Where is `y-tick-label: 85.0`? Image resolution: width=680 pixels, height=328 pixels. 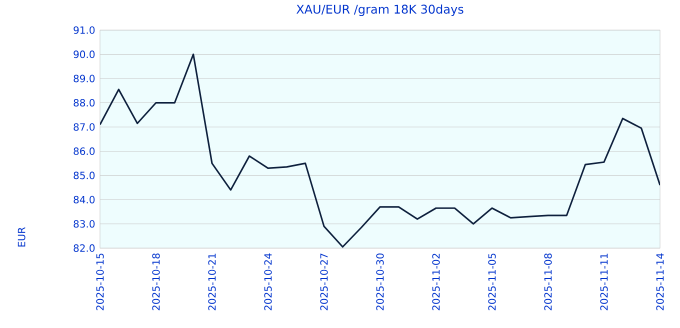 y-tick-label: 85.0 is located at coordinates (84, 176).